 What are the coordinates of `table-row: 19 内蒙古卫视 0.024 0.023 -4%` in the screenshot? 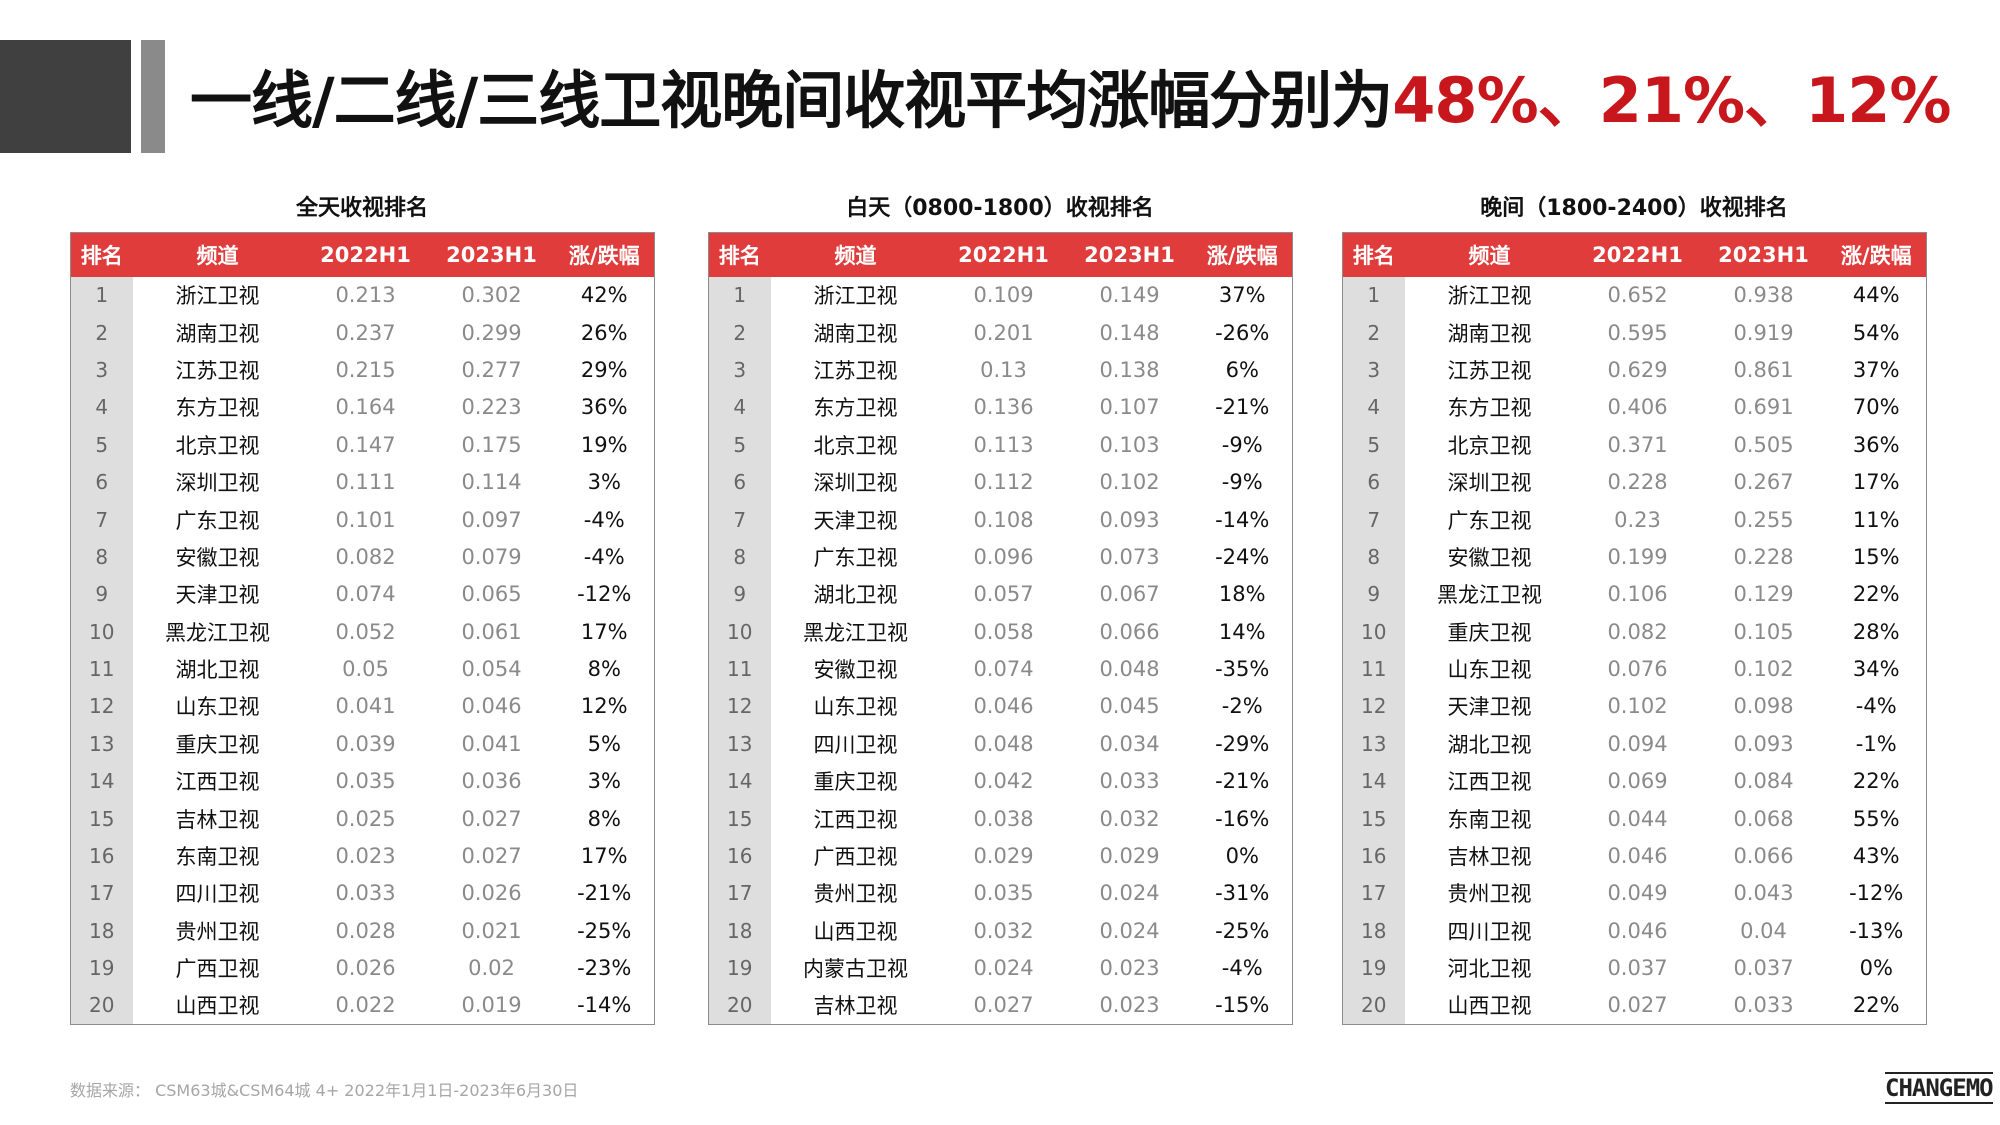 It's located at (1000, 968).